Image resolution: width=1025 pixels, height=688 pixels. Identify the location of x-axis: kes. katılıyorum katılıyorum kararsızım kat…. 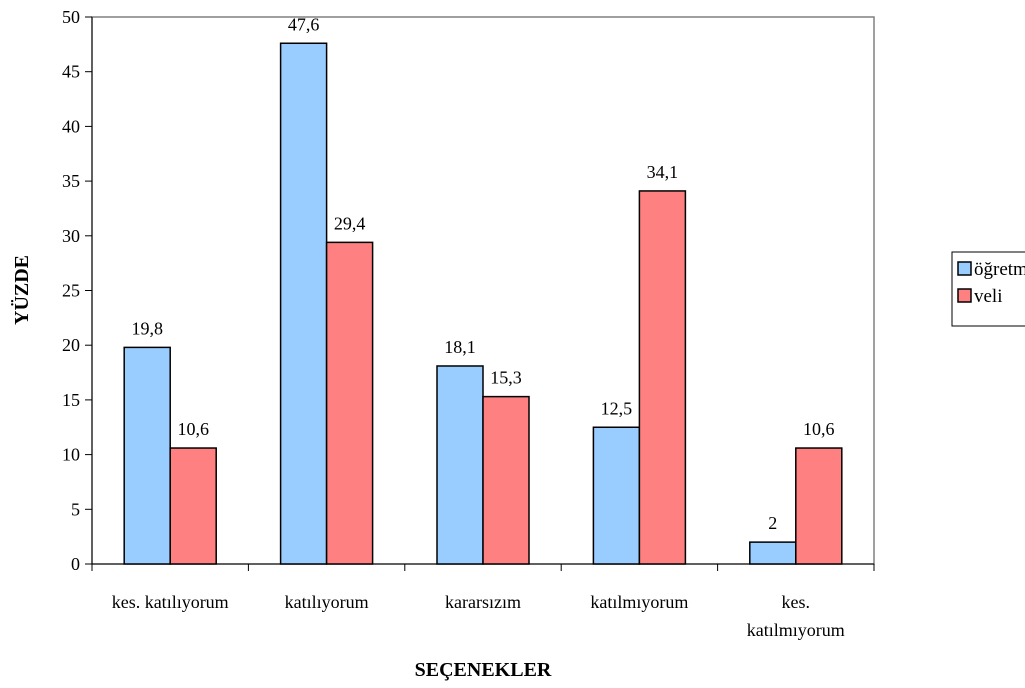
(480, 601).